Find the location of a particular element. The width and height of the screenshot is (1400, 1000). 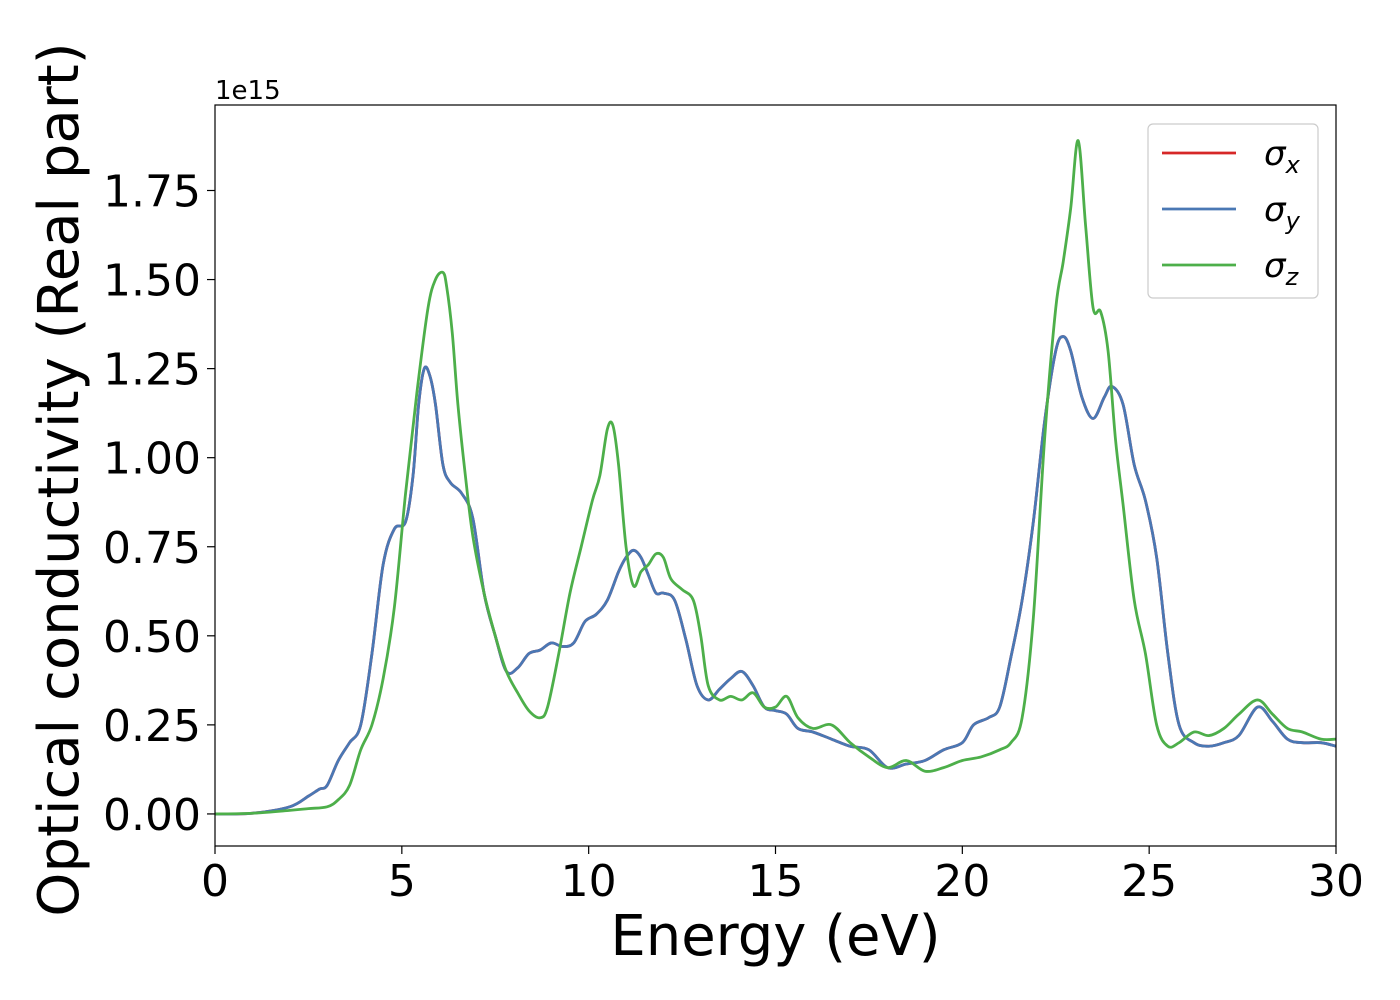

legend: σx σy σz is located at coordinates (1233, 211).